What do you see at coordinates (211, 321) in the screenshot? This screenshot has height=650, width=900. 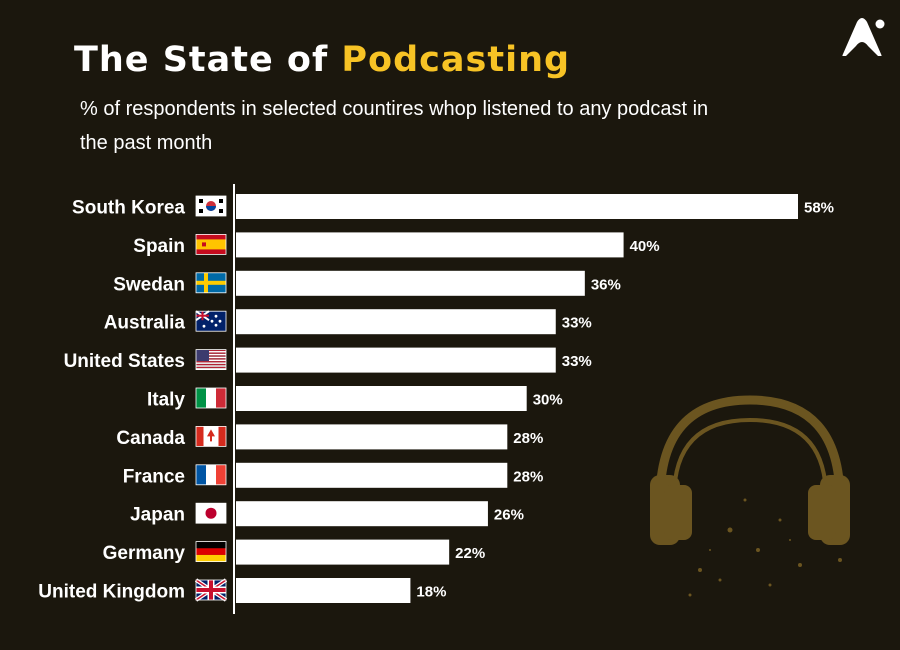 I see `flag-au-icon` at bounding box center [211, 321].